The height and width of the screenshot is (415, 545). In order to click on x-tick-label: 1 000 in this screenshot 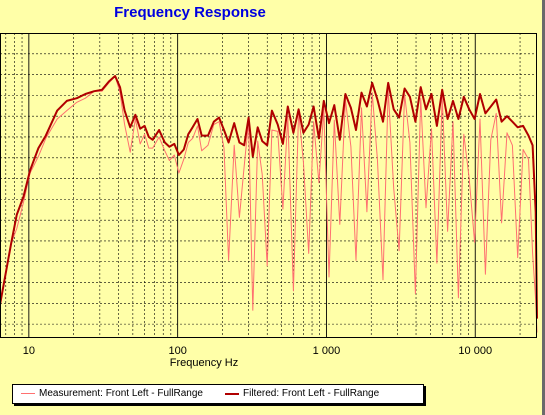, I will do `click(327, 351)`.